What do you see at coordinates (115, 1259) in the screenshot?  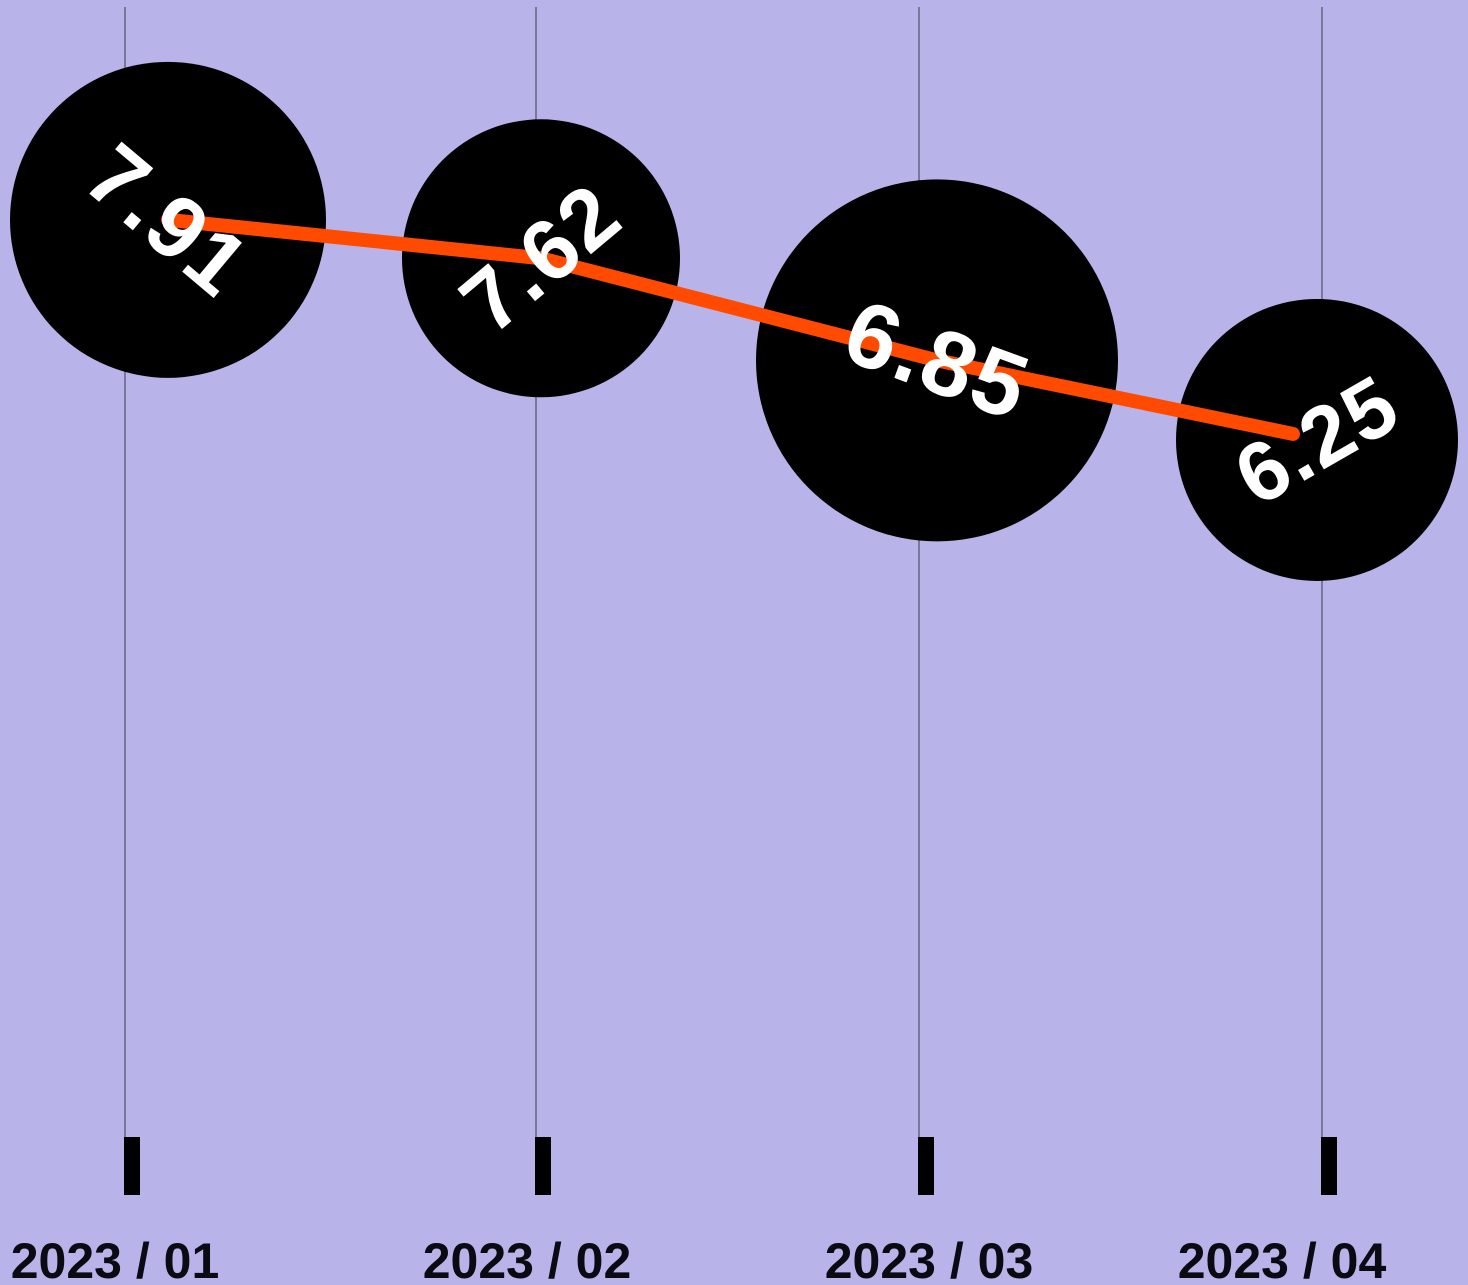 I see `x-tick-label: 2023 / 01` at bounding box center [115, 1259].